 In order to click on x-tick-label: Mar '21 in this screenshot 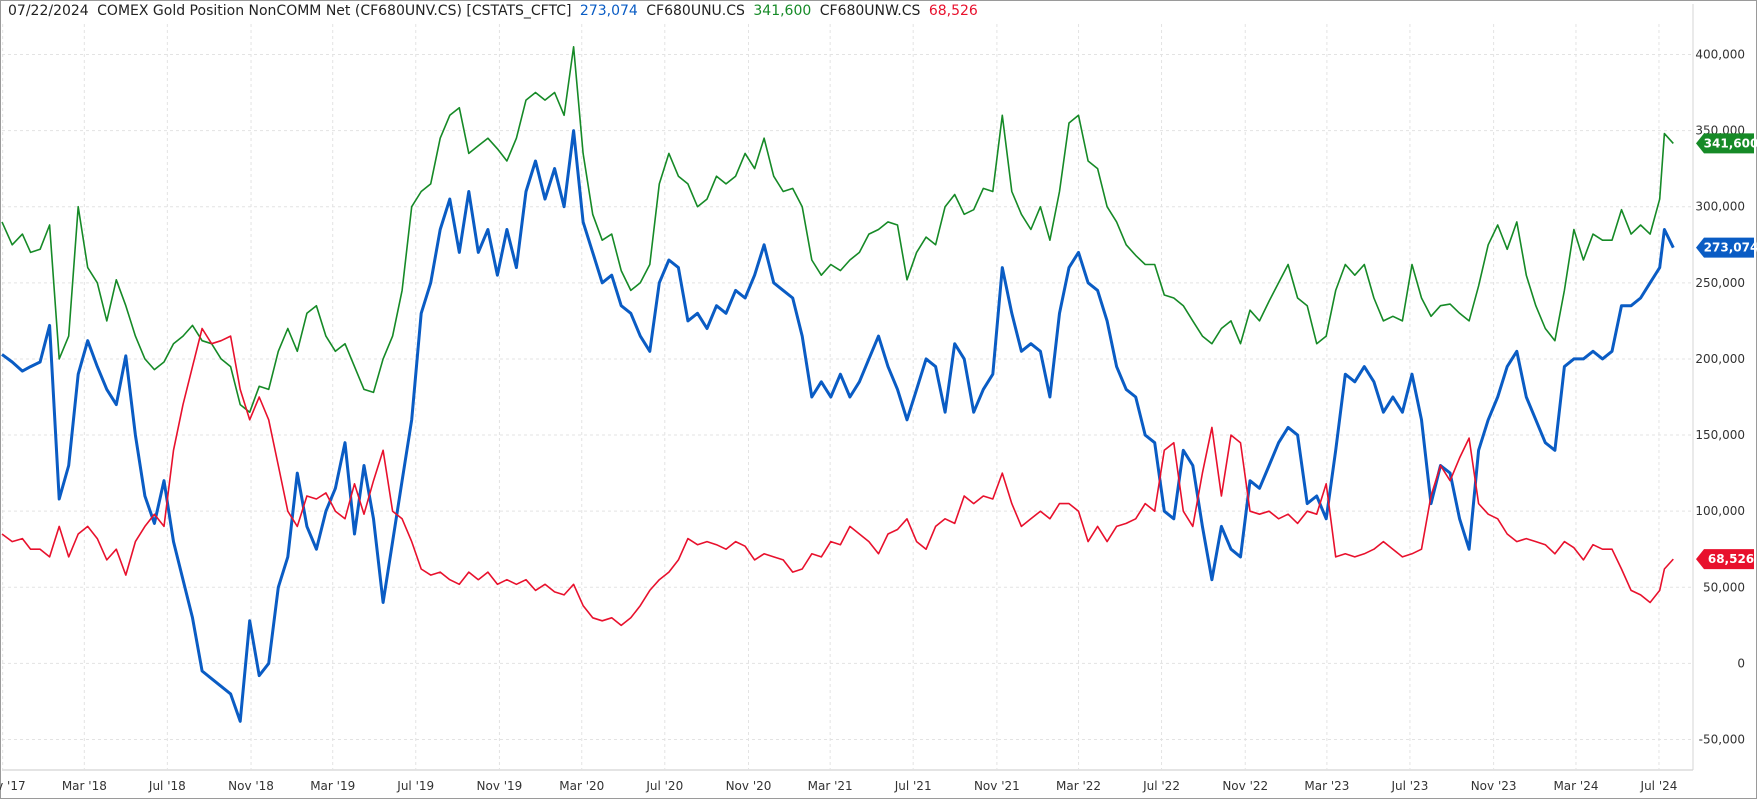, I will do `click(830, 786)`.